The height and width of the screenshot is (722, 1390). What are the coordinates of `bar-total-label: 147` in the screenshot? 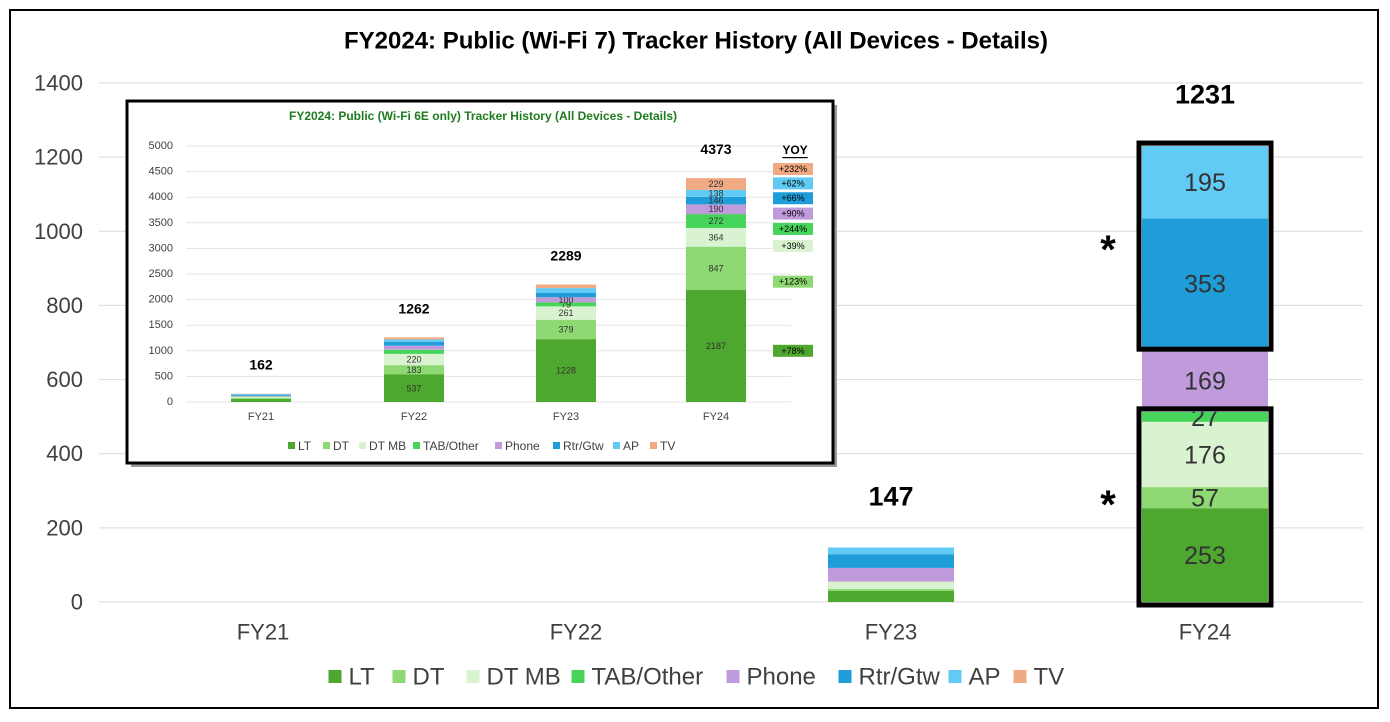 It's located at (890, 497).